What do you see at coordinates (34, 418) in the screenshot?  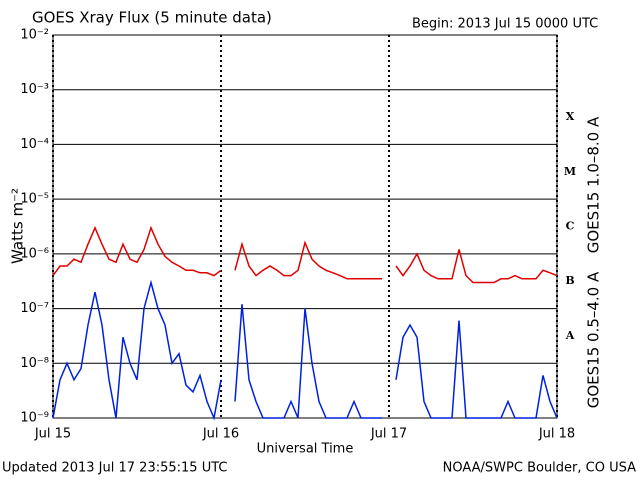 I see `y-tick-label: 10⁻⁹` at bounding box center [34, 418].